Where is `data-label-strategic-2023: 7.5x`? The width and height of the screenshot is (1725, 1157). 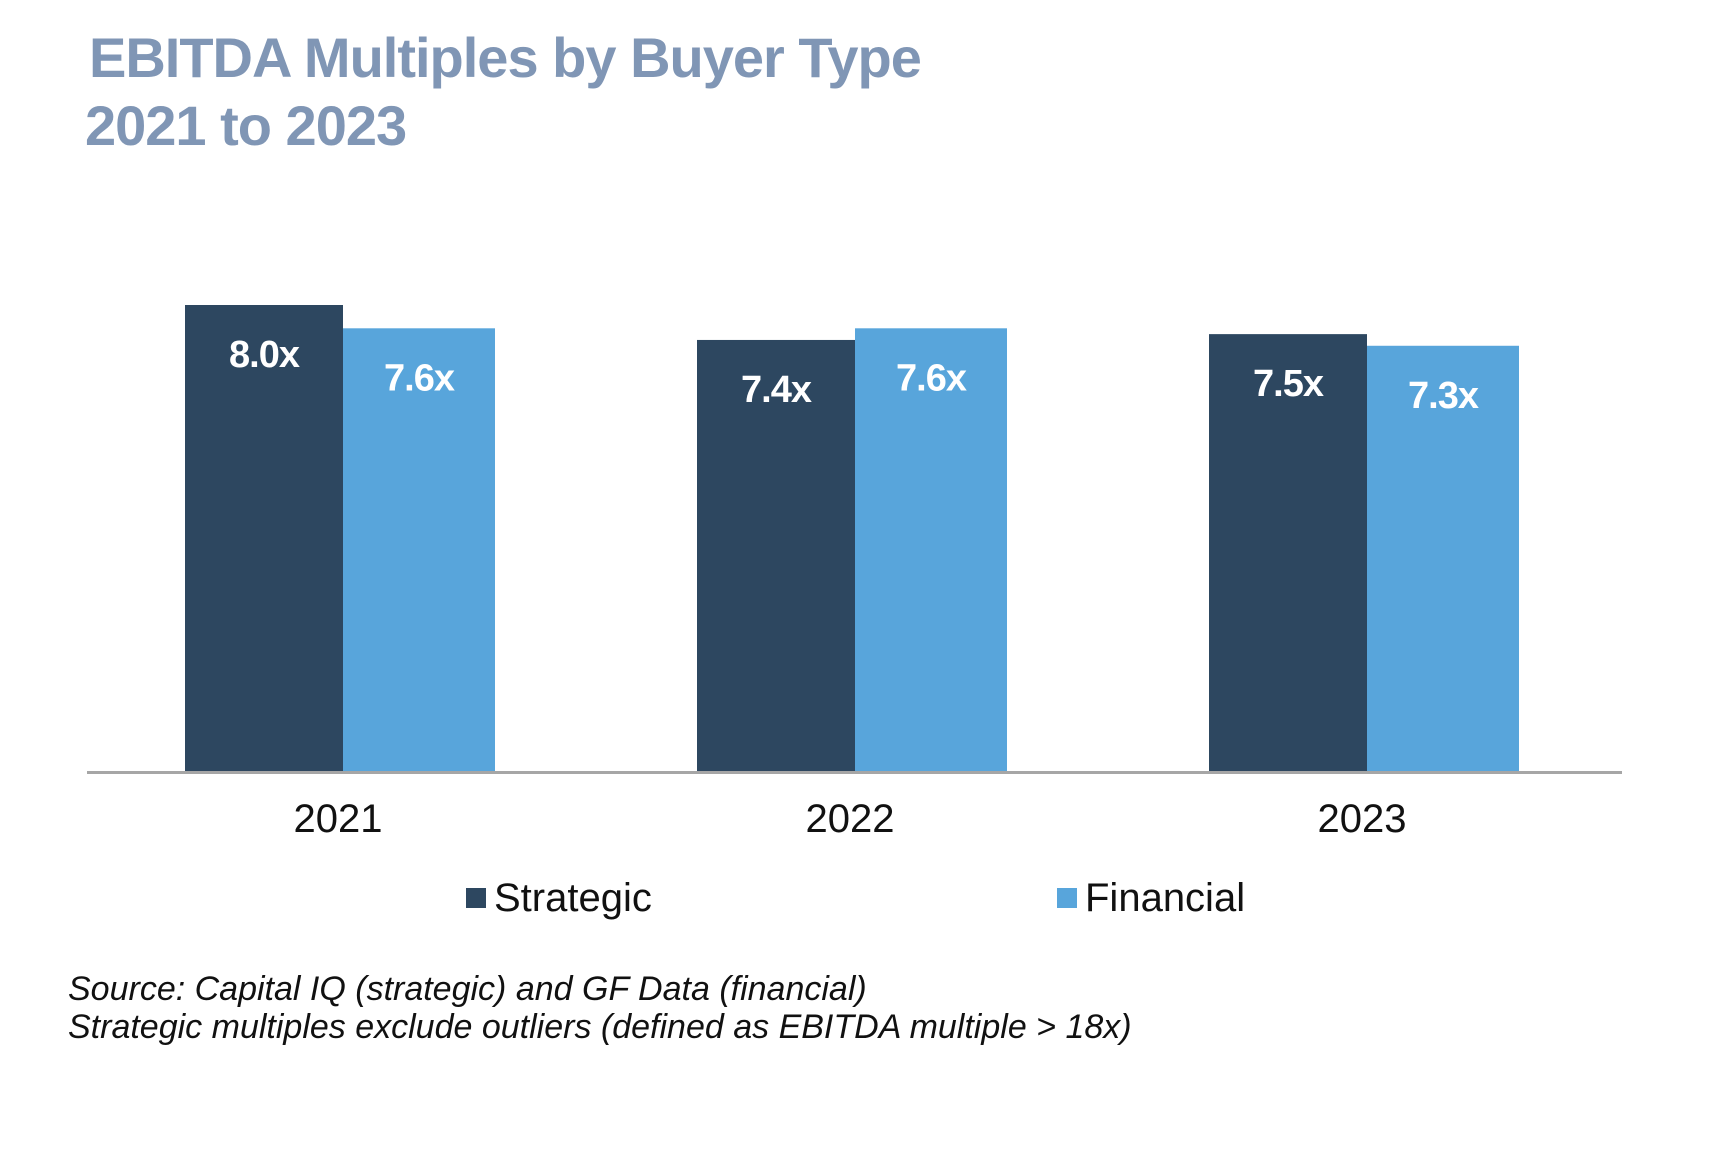 data-label-strategic-2023: 7.5x is located at coordinates (1288, 384).